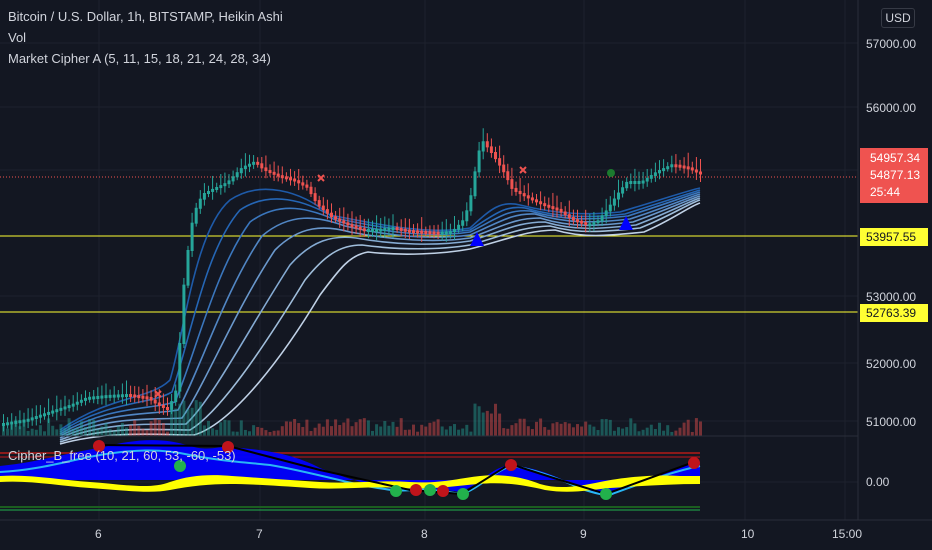  I want to click on time-tick: 7, so click(259, 534).